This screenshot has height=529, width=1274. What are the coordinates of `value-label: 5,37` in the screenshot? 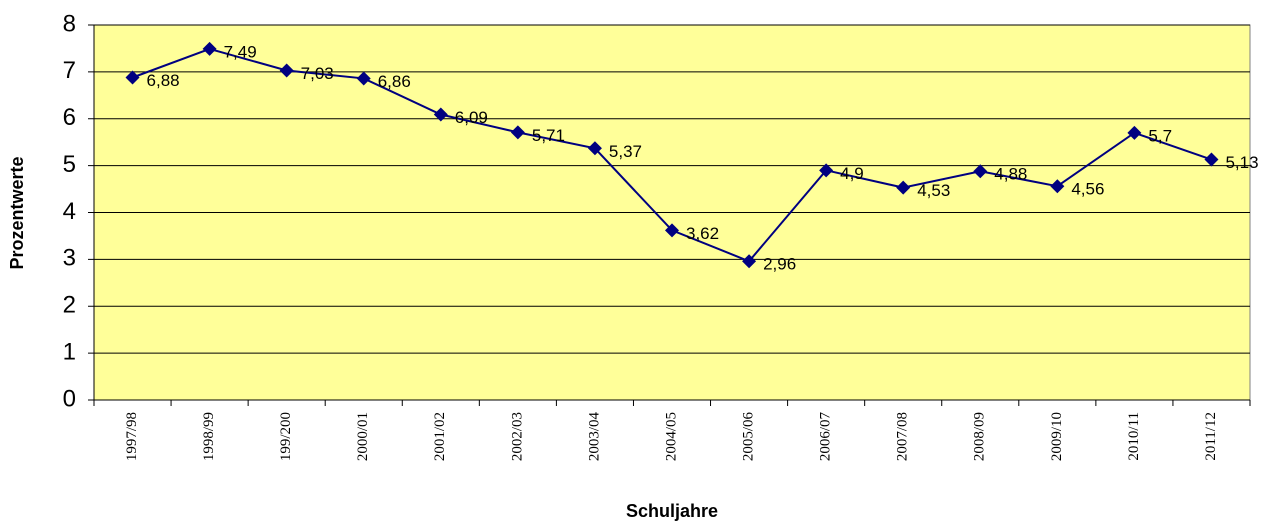 It's located at (625, 151).